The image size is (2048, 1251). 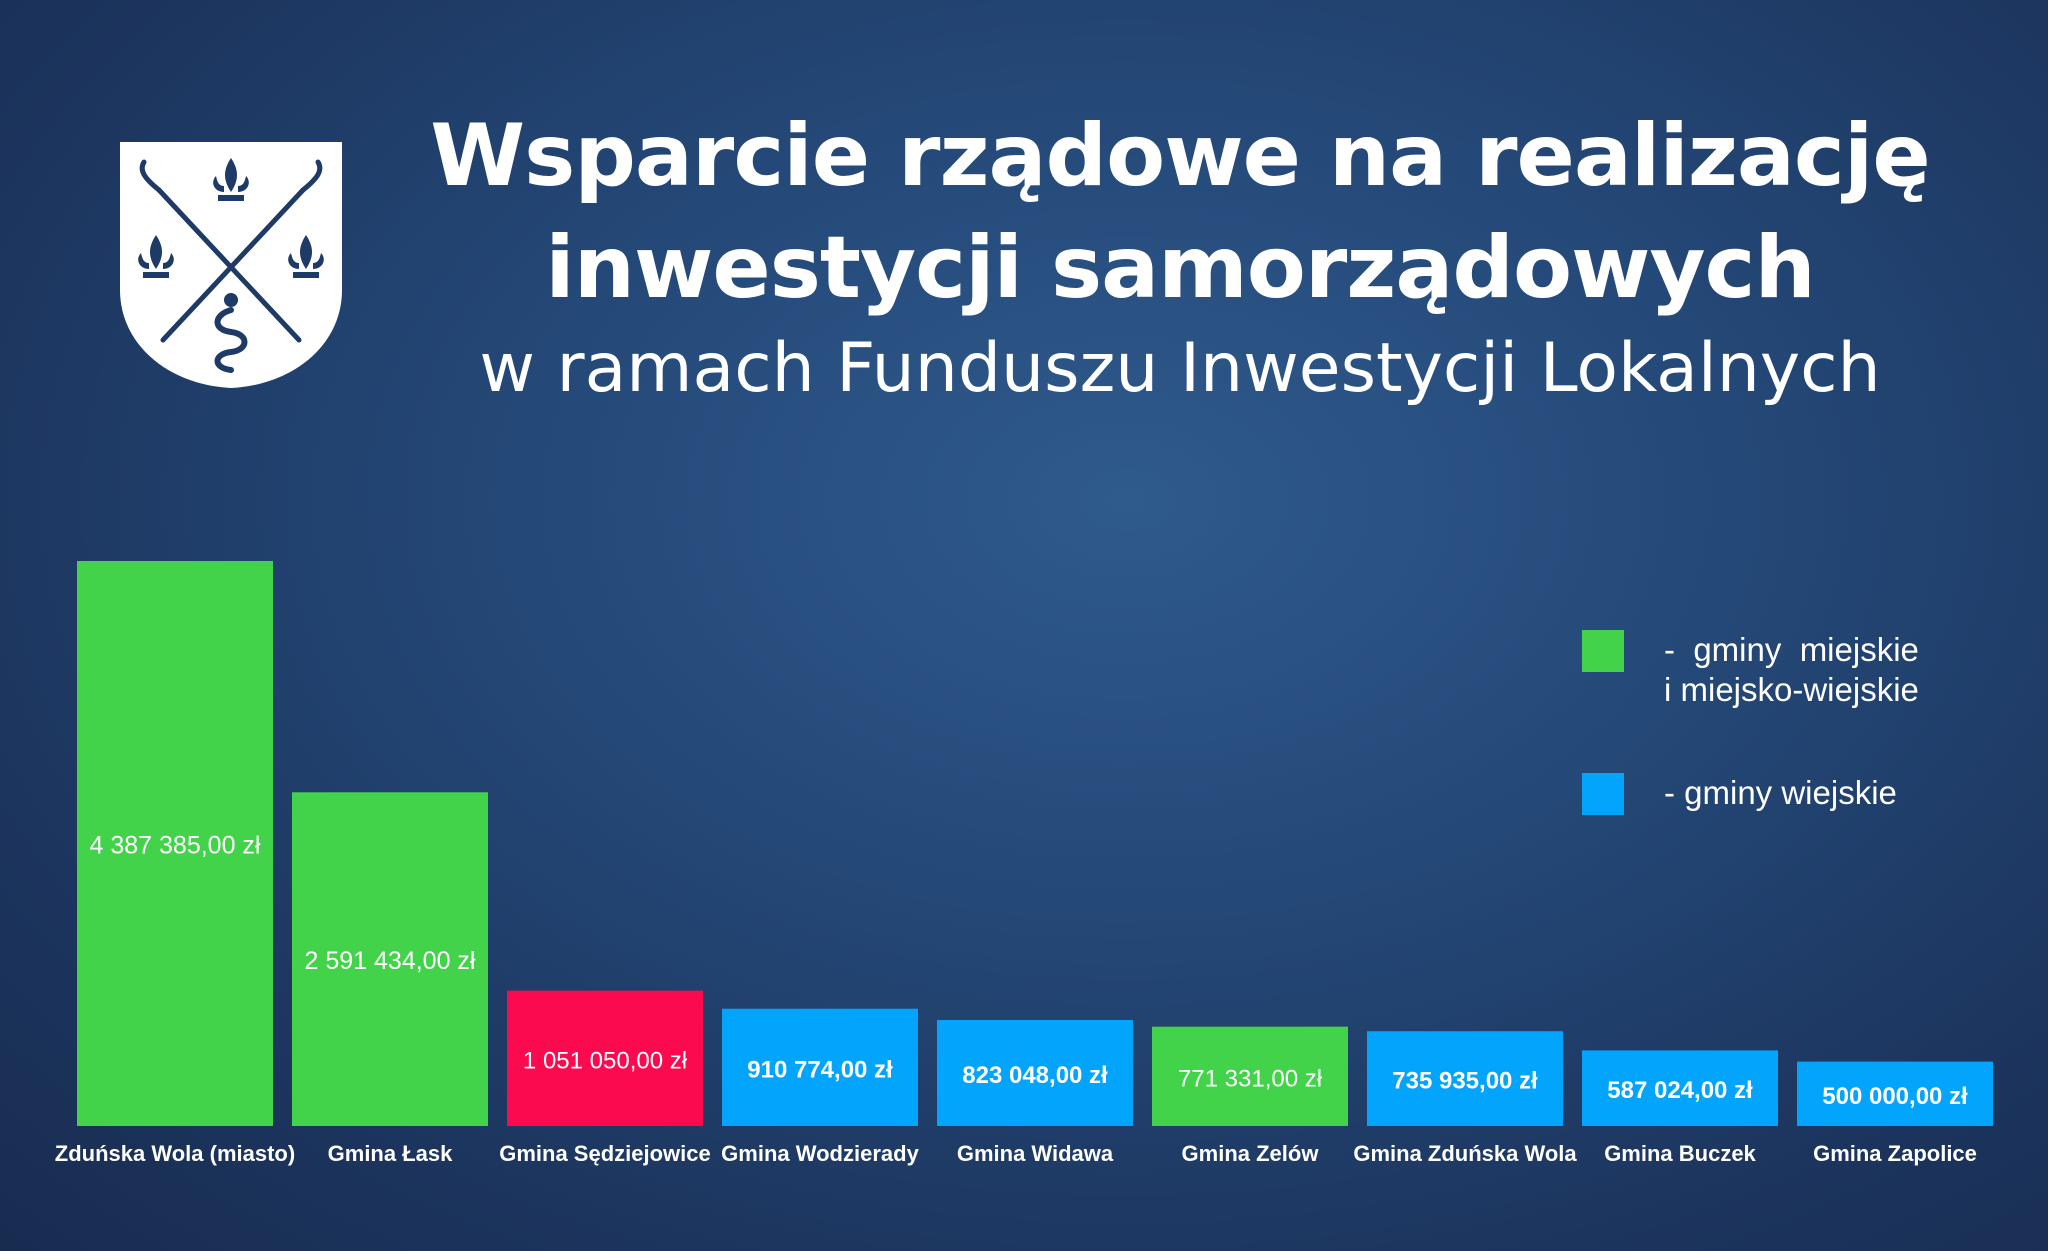 I want to click on bar-value-label-1: 4 387 385,00 zł, so click(x=175, y=846).